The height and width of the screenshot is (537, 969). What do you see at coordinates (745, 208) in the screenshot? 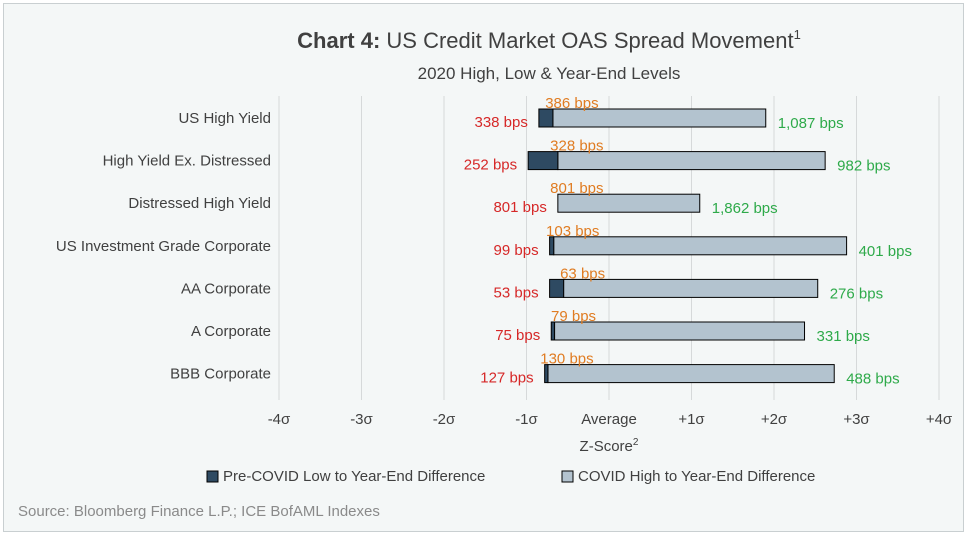
I see `label-covid-high: 1,862 bps` at bounding box center [745, 208].